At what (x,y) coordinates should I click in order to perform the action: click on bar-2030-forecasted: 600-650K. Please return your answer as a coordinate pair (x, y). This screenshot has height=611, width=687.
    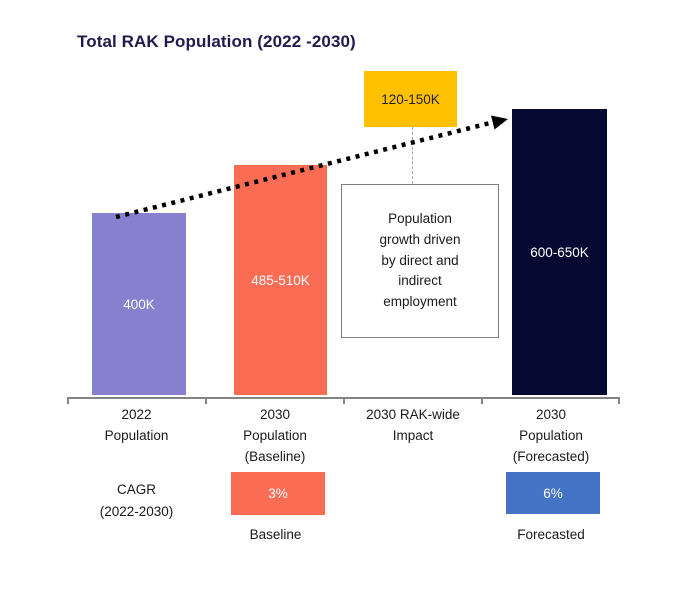
    Looking at the image, I should click on (559, 252).